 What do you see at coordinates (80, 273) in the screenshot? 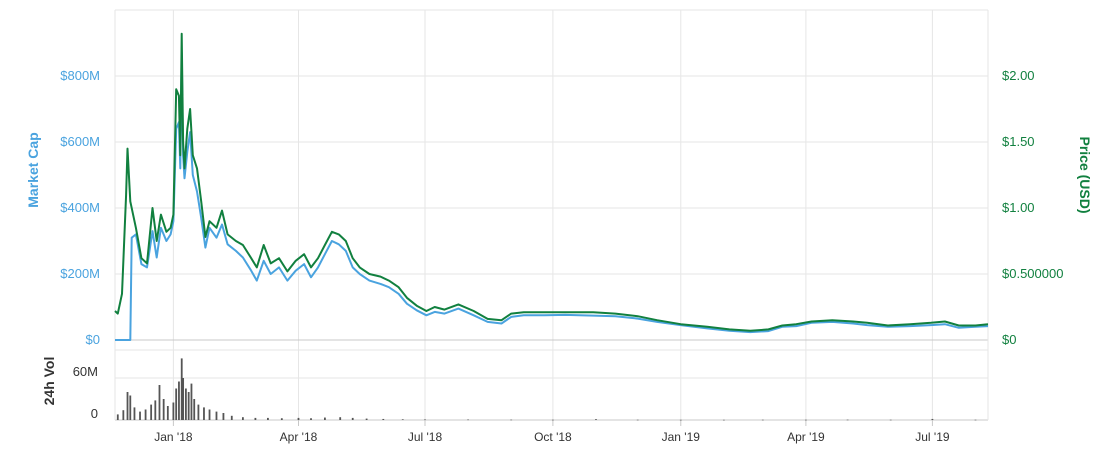
I see `market-cap-tick-label: $200M` at bounding box center [80, 273].